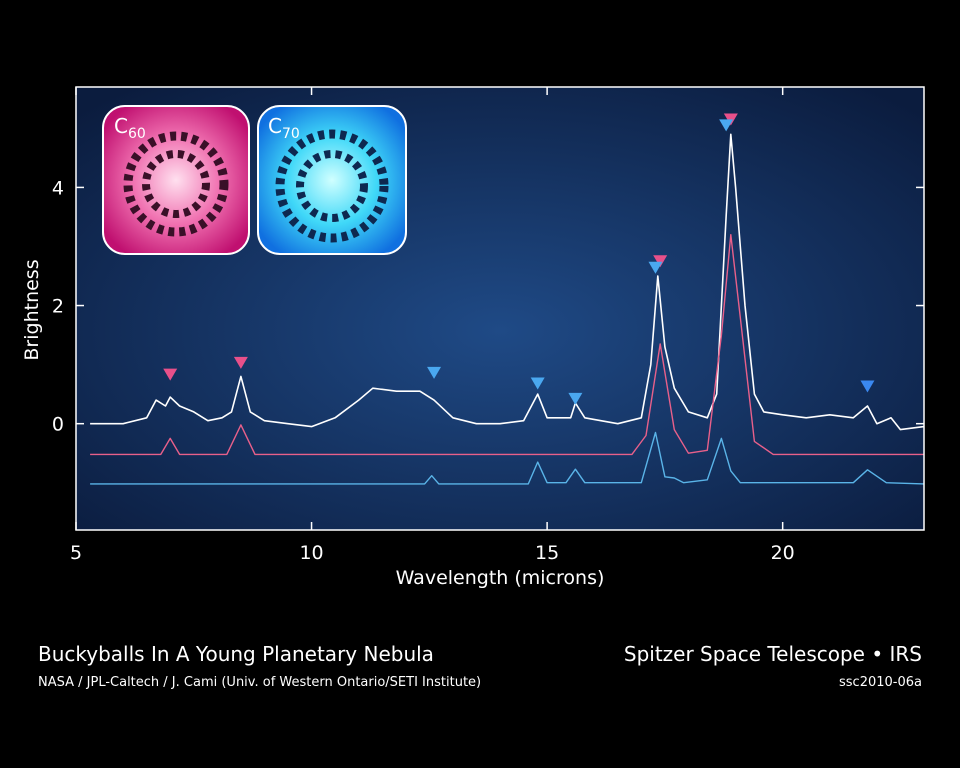 The width and height of the screenshot is (960, 768). Describe the element at coordinates (32, 309) in the screenshot. I see `y-axis-title: Brightness` at that location.